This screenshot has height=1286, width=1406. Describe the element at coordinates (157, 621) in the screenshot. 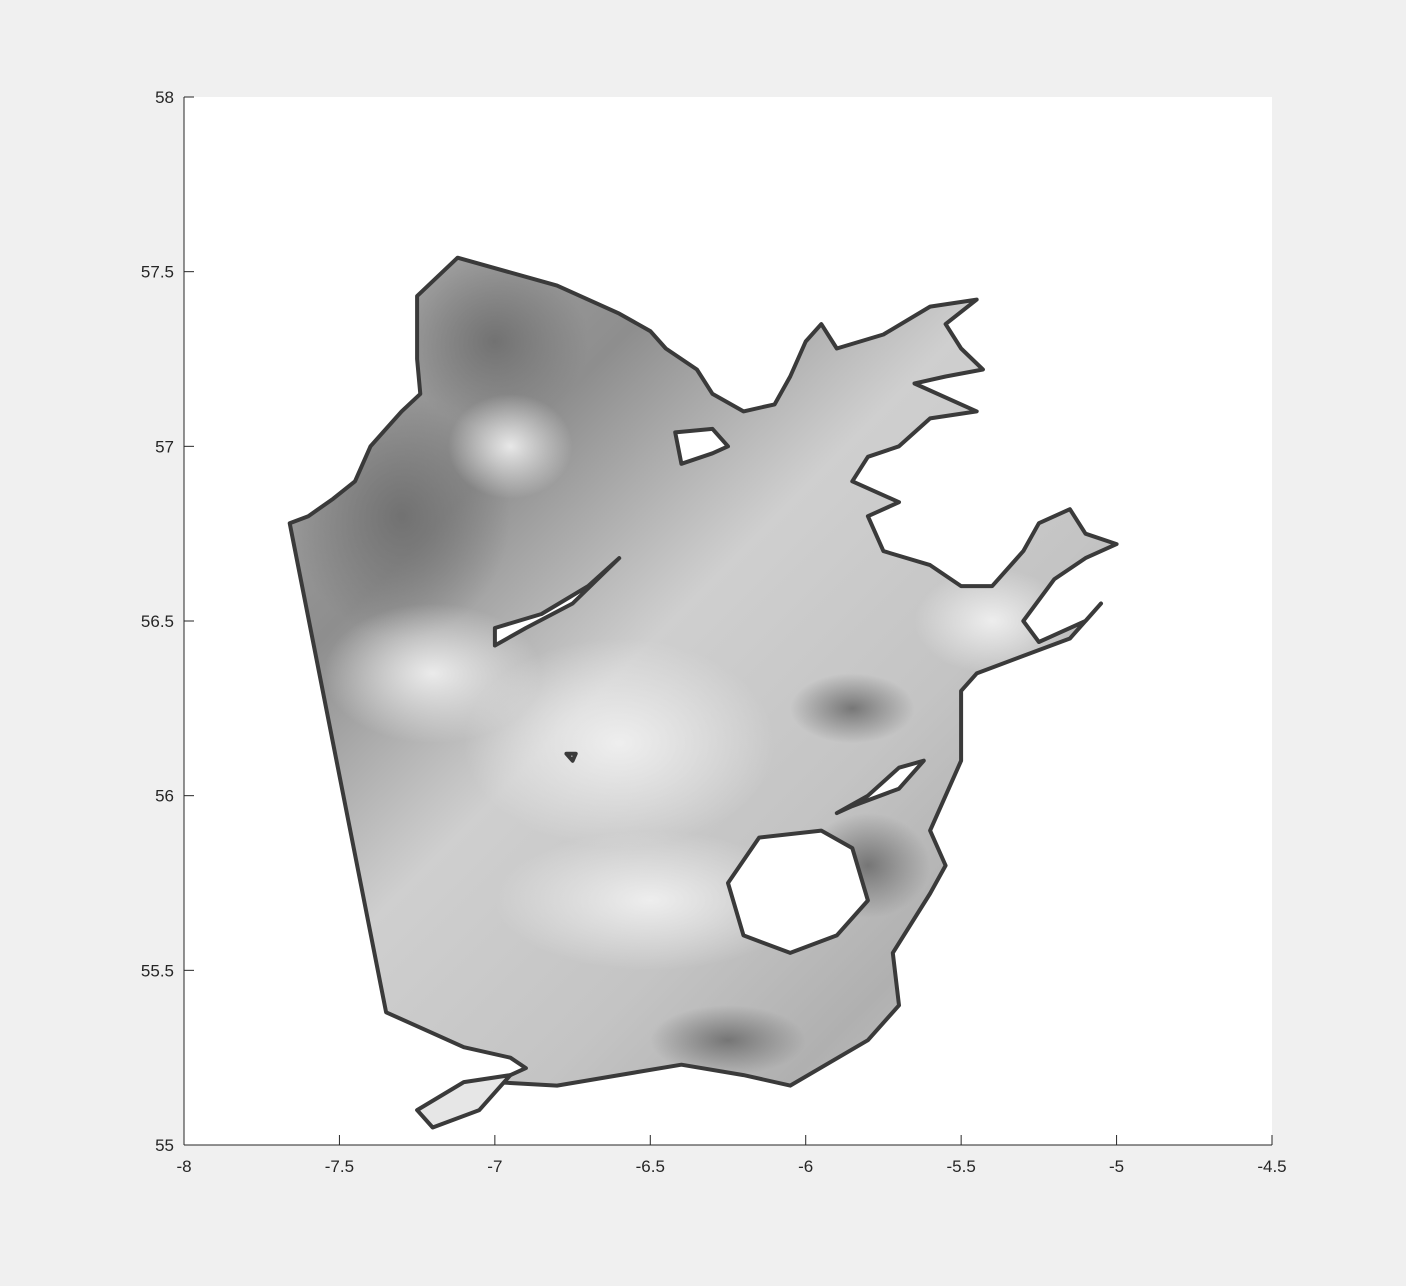

I see `y-tick-label: 56.5` at that location.